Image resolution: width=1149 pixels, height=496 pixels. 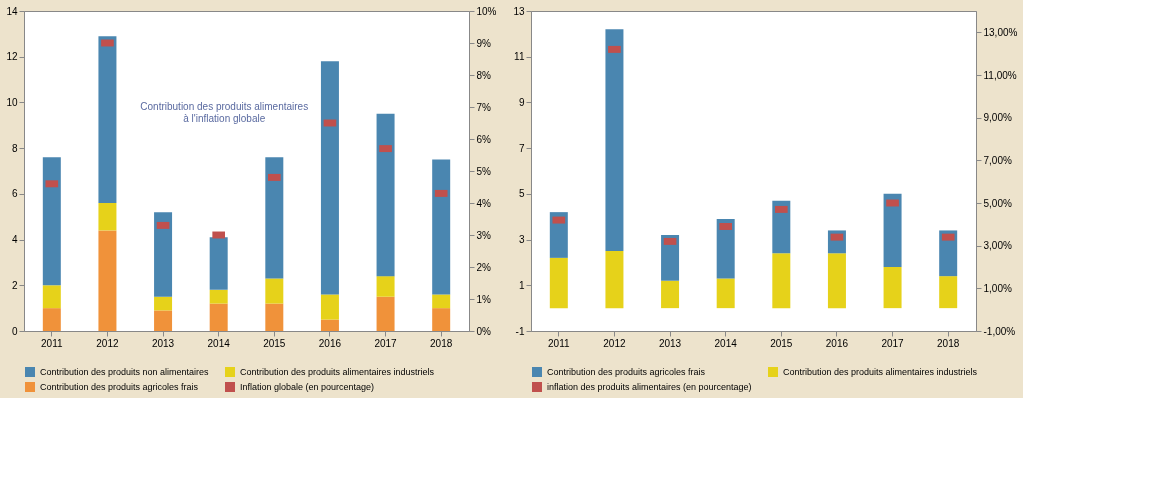 I want to click on y-tick-label: -1, so click(x=520, y=331).